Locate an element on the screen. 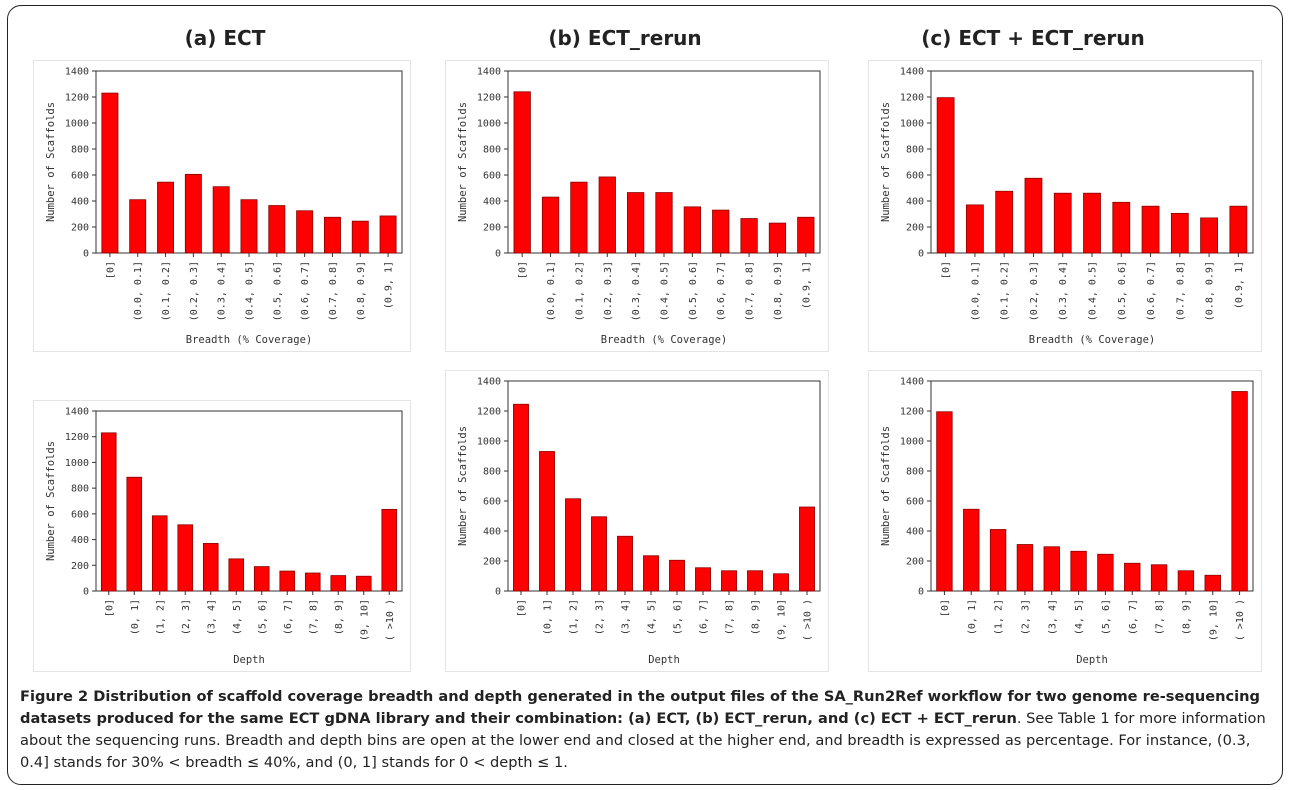 Image resolution: width=1292 pixels, height=790 pixels. x-axis-label: Depth is located at coordinates (249, 660).